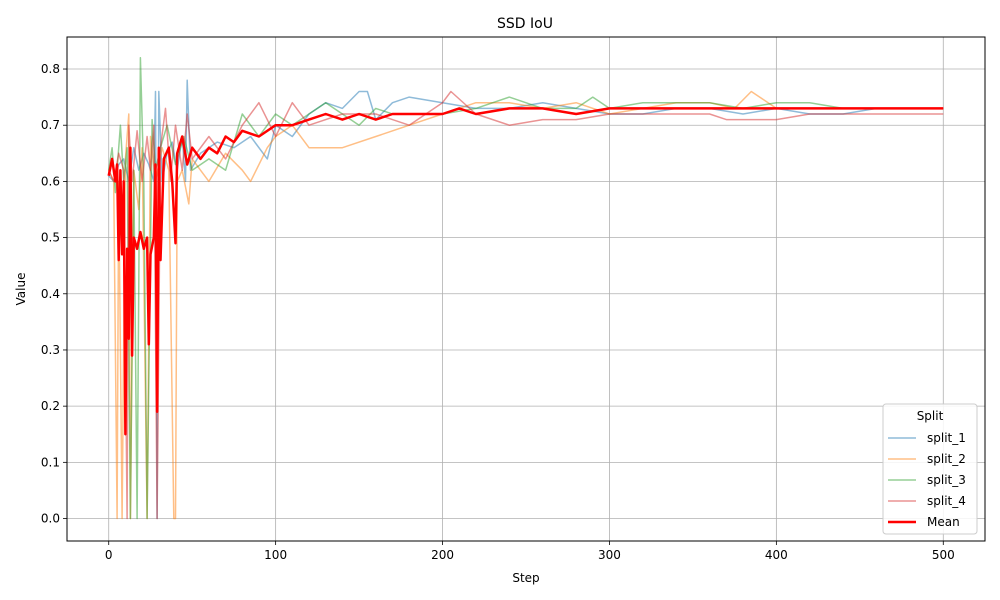 The width and height of the screenshot is (1000, 600). I want to click on legend-label: split_2, so click(946, 459).